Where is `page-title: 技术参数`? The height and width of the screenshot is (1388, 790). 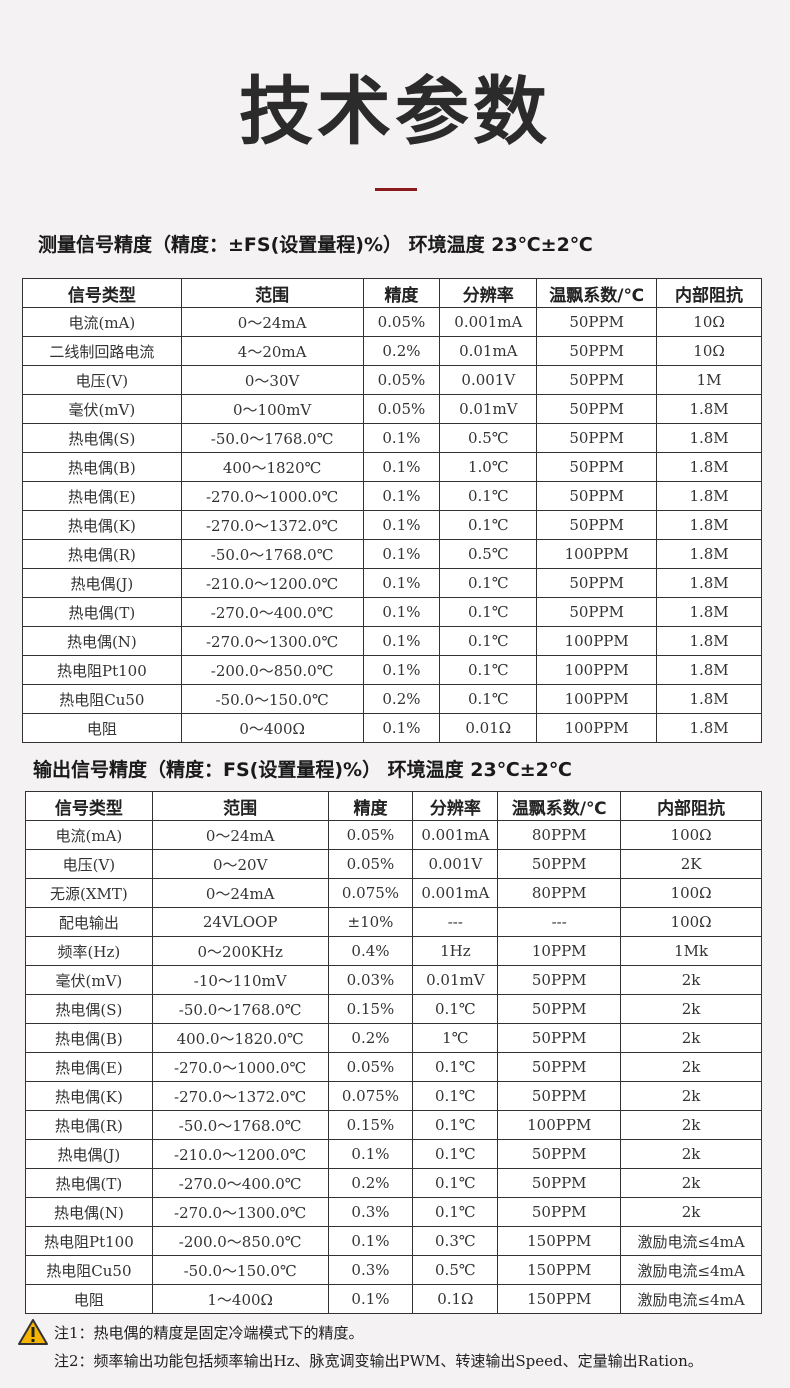 page-title: 技术参数 is located at coordinates (395, 112).